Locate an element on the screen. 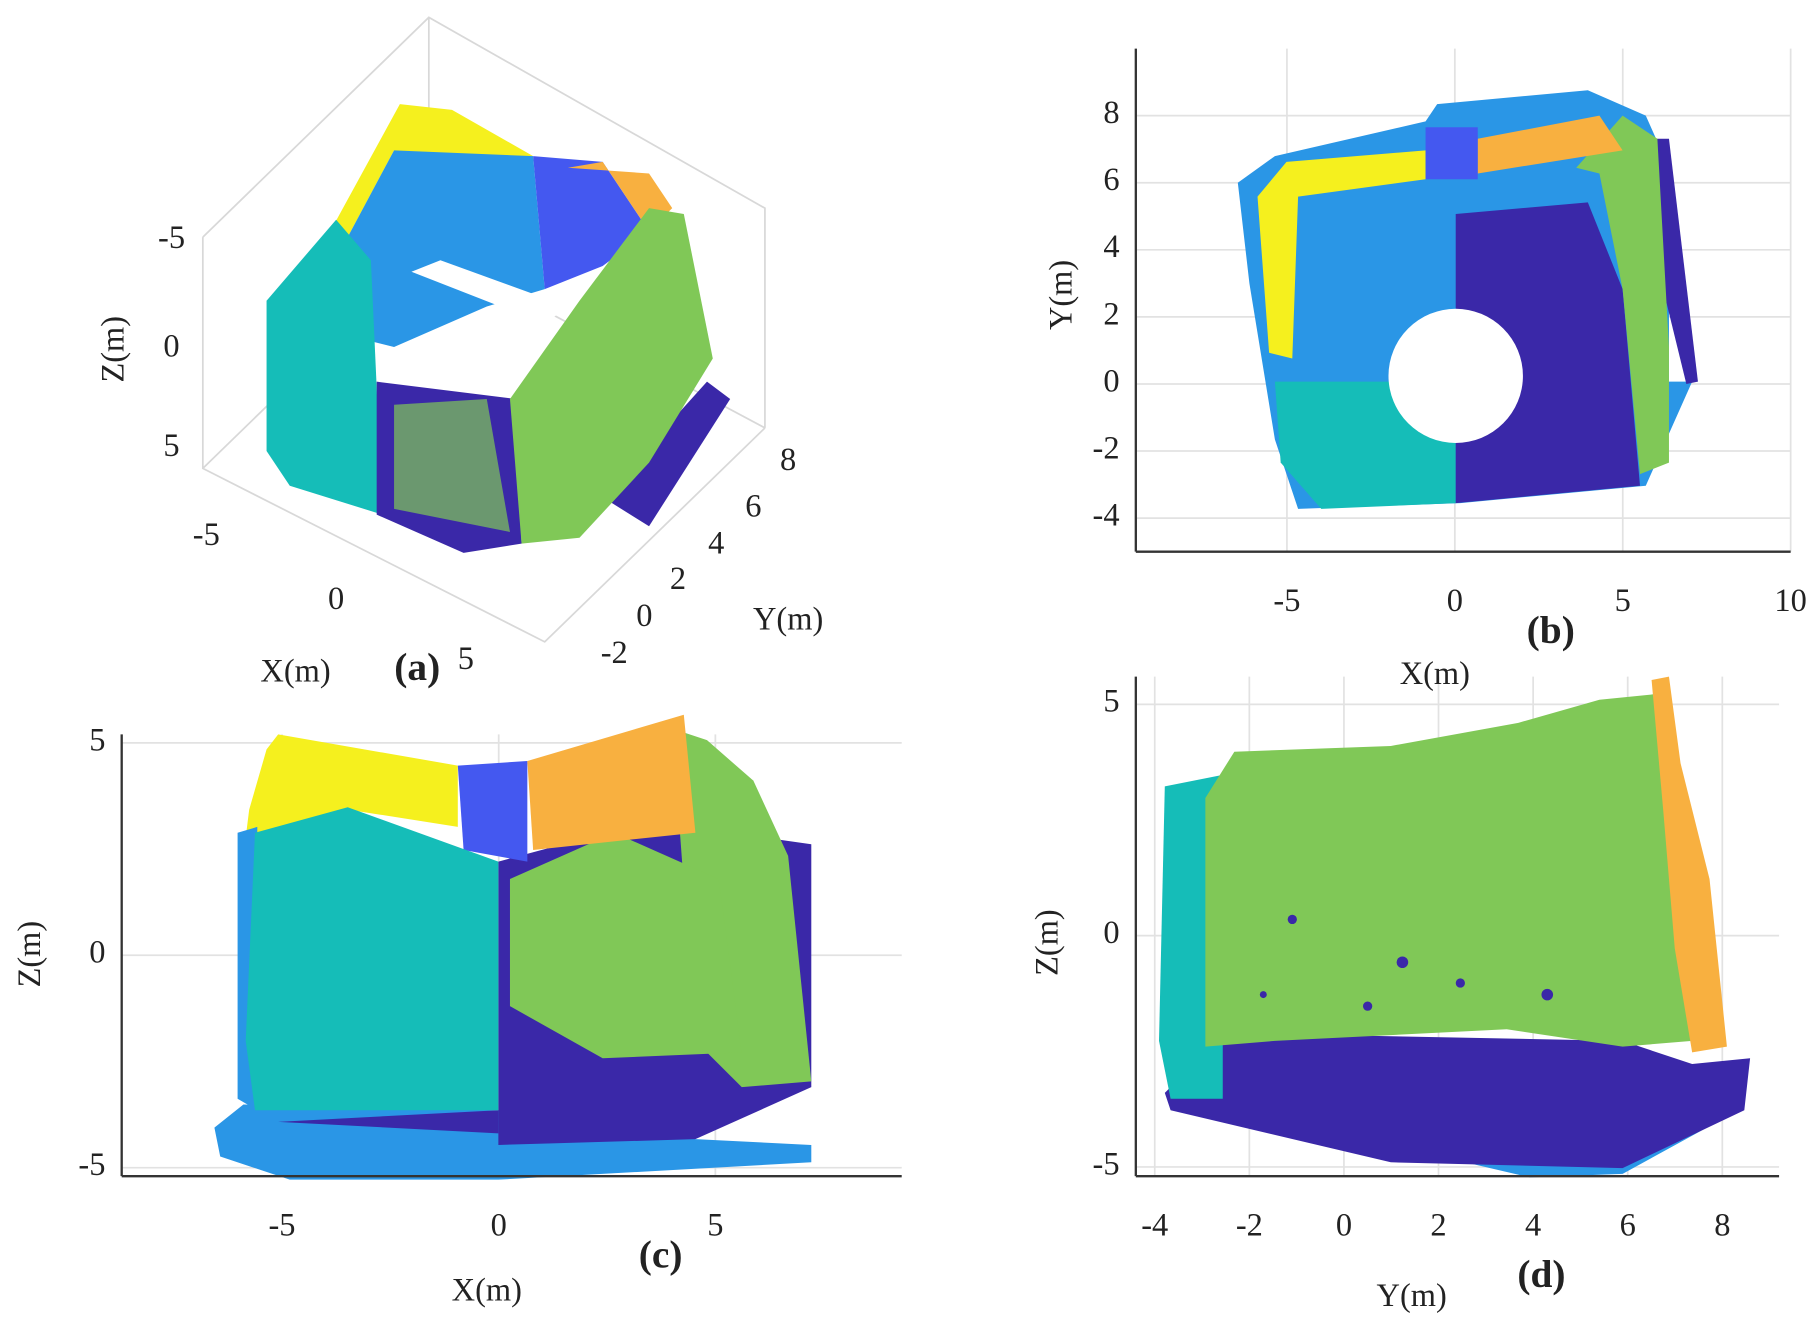 The width and height of the screenshot is (1815, 1330). x-tick-label: -4 is located at coordinates (1154, 1226).